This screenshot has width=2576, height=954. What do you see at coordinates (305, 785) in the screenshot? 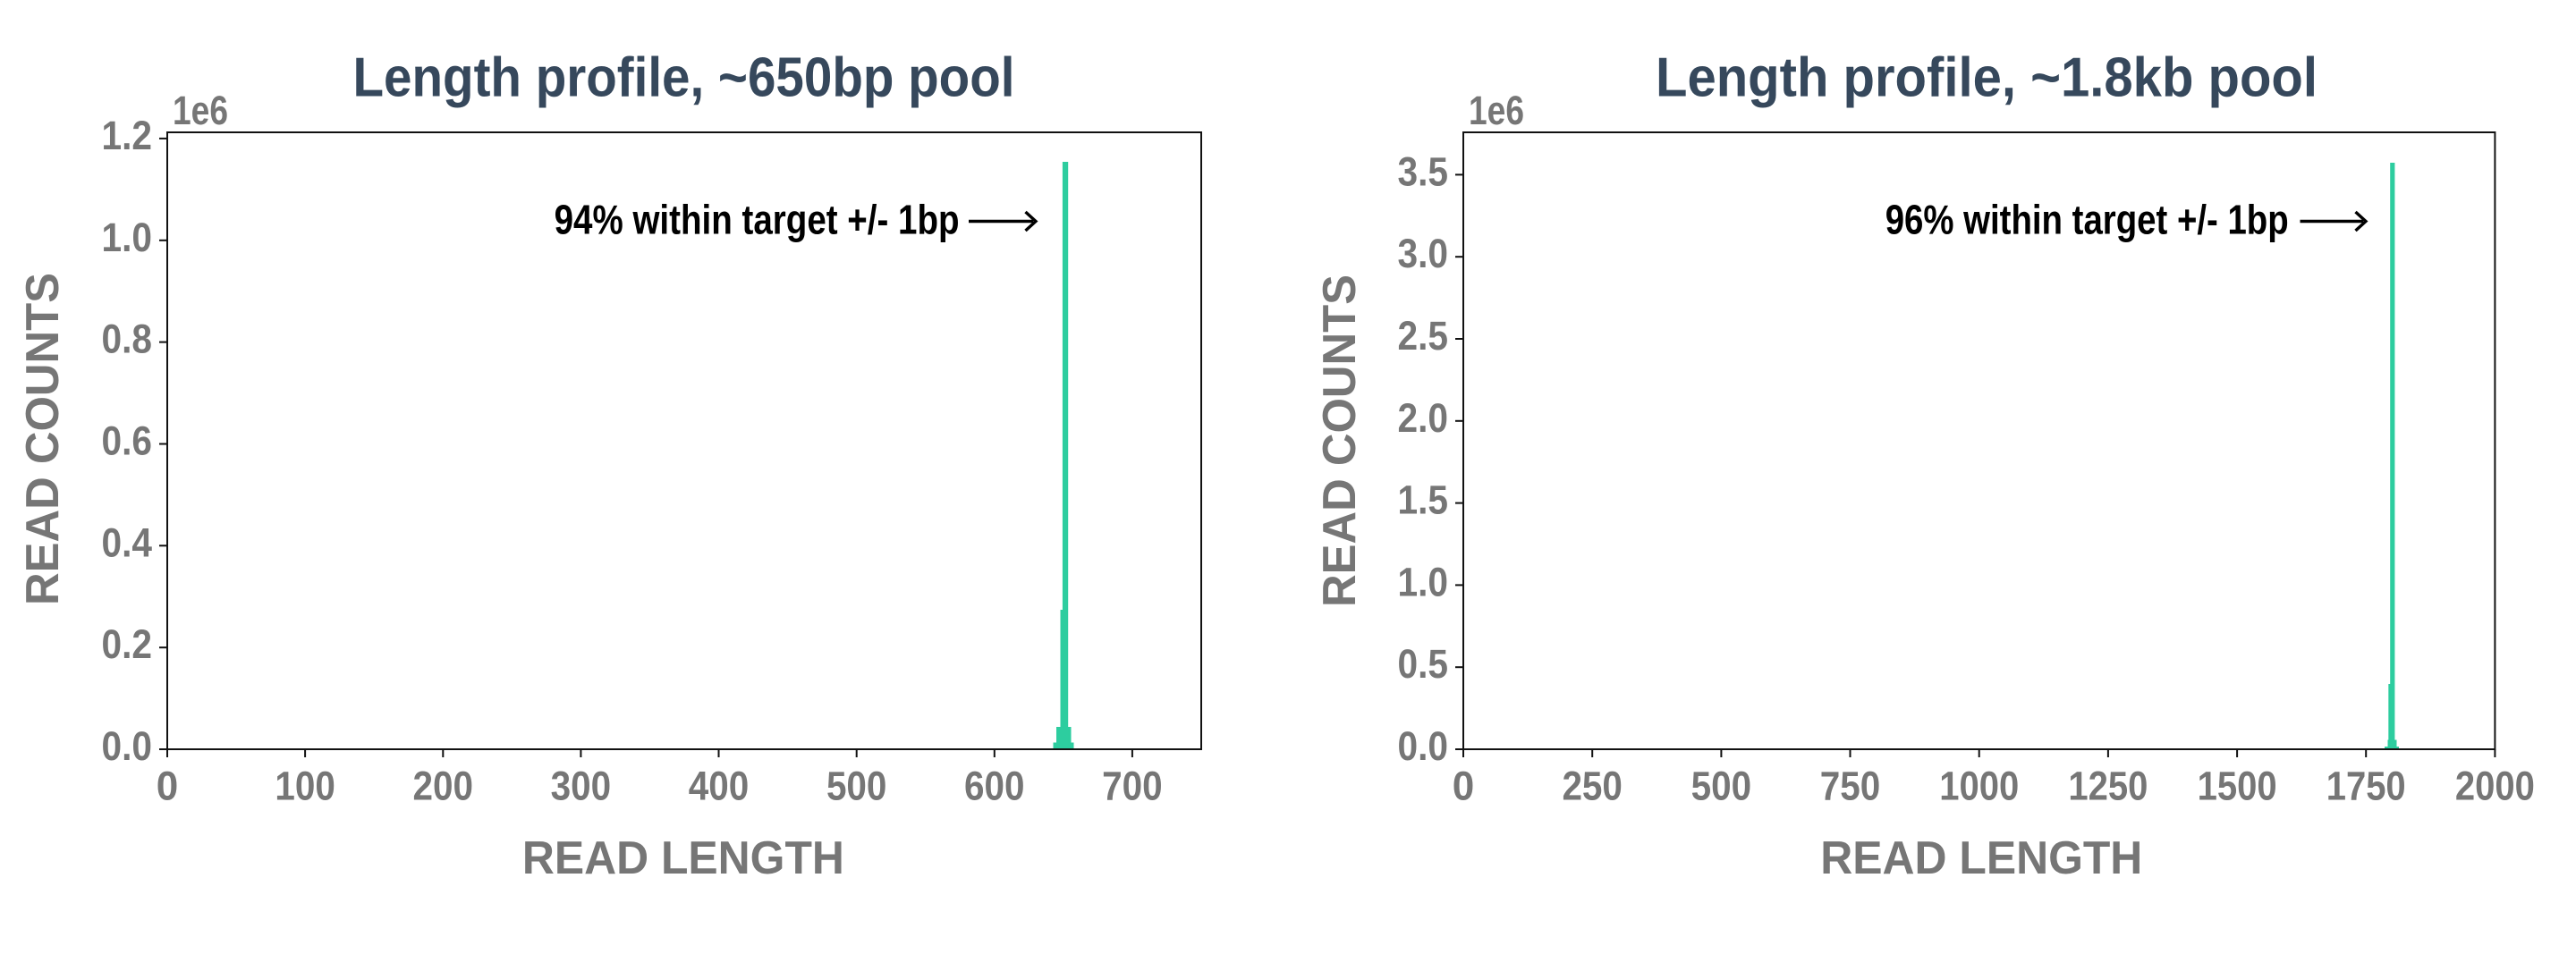
I see `svg-text: 100` at bounding box center [305, 785].